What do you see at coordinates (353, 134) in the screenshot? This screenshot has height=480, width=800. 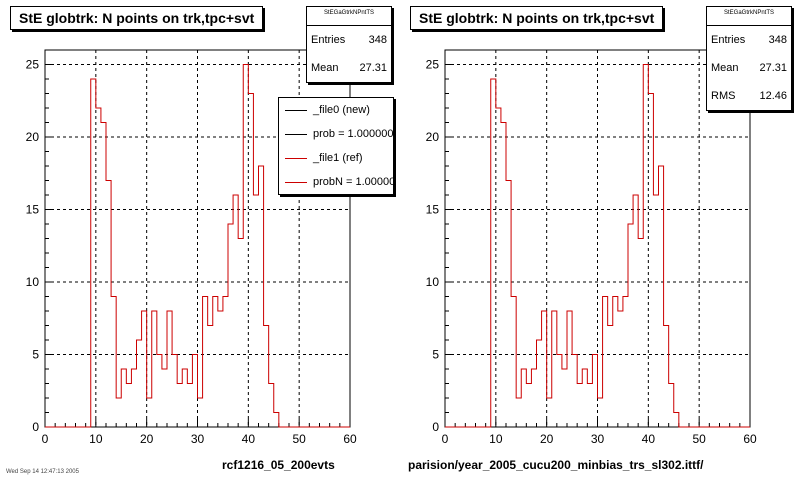 I see `legend-label: prob = 1.000000` at bounding box center [353, 134].